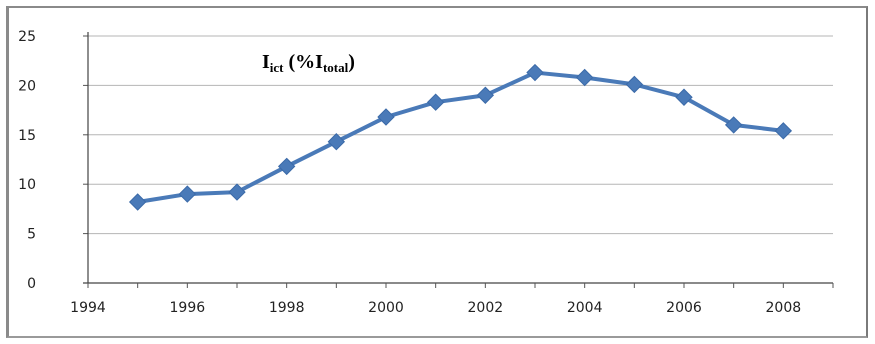 This screenshot has width=875, height=344. What do you see at coordinates (27, 86) in the screenshot?
I see `y-tick-label: 20` at bounding box center [27, 86].